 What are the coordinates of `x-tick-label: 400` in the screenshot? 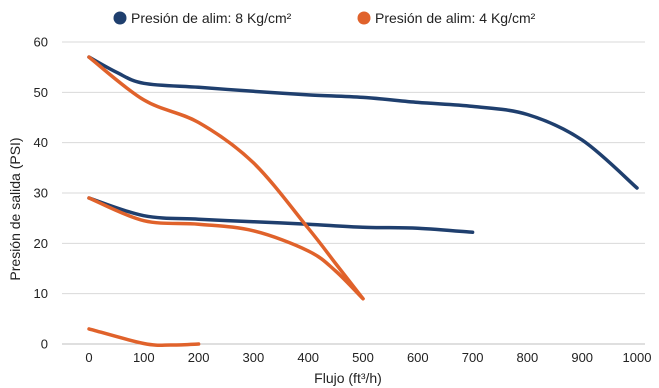 It's located at (308, 357).